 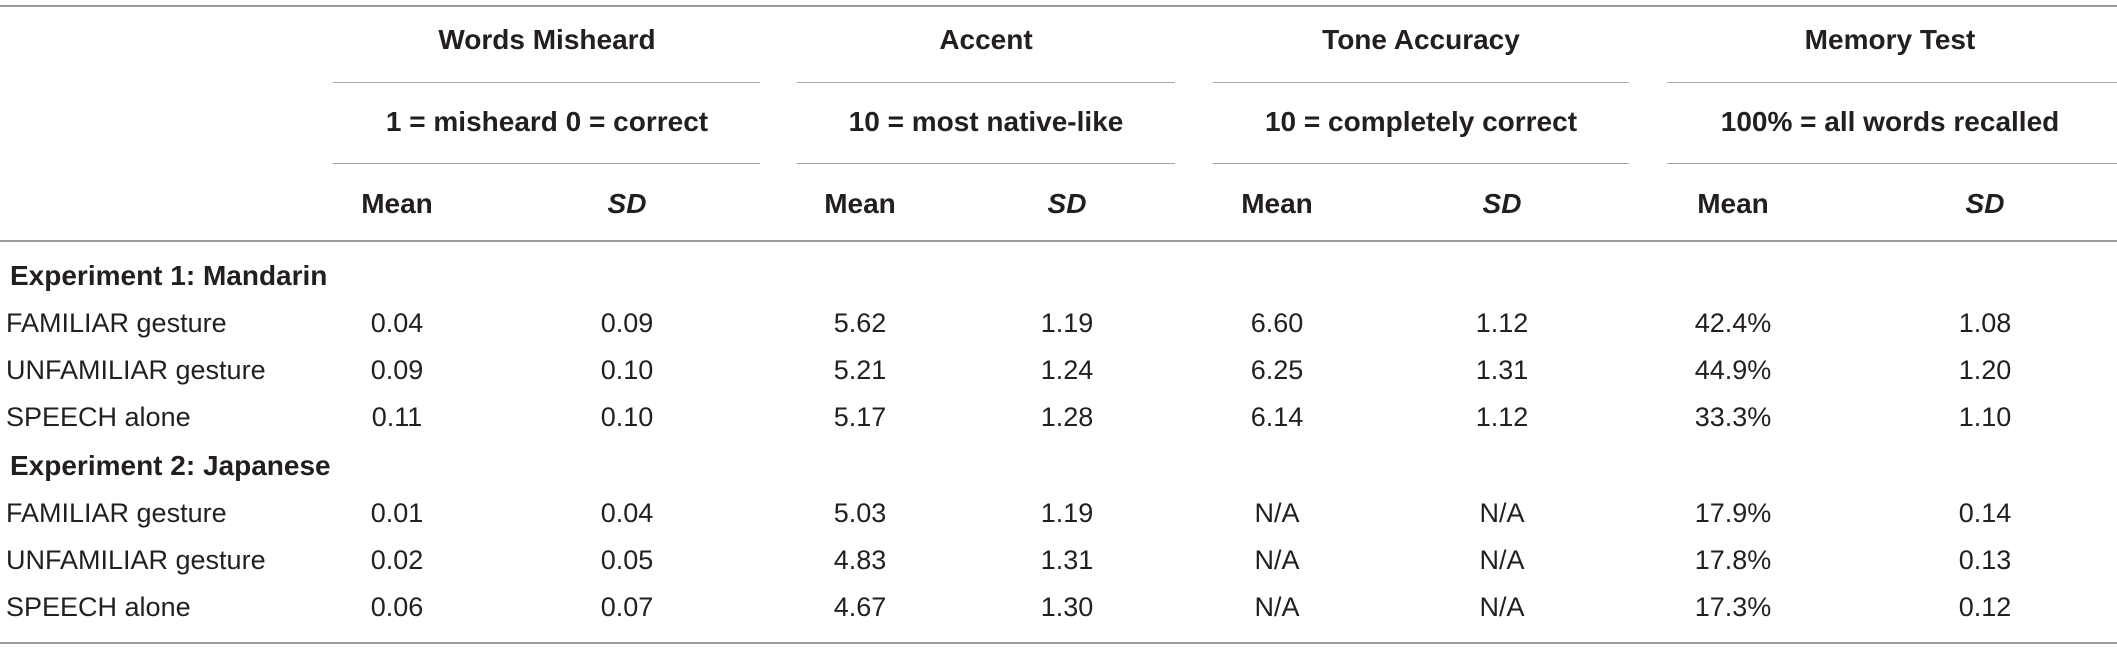 I want to click on table-cell: 1.10, so click(x=1985, y=417).